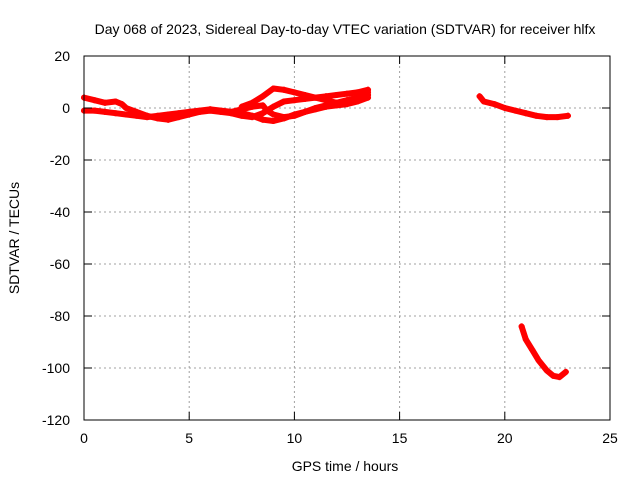 This screenshot has width=640, height=480. What do you see at coordinates (60, 160) in the screenshot?
I see `y-tick-label: -20` at bounding box center [60, 160].